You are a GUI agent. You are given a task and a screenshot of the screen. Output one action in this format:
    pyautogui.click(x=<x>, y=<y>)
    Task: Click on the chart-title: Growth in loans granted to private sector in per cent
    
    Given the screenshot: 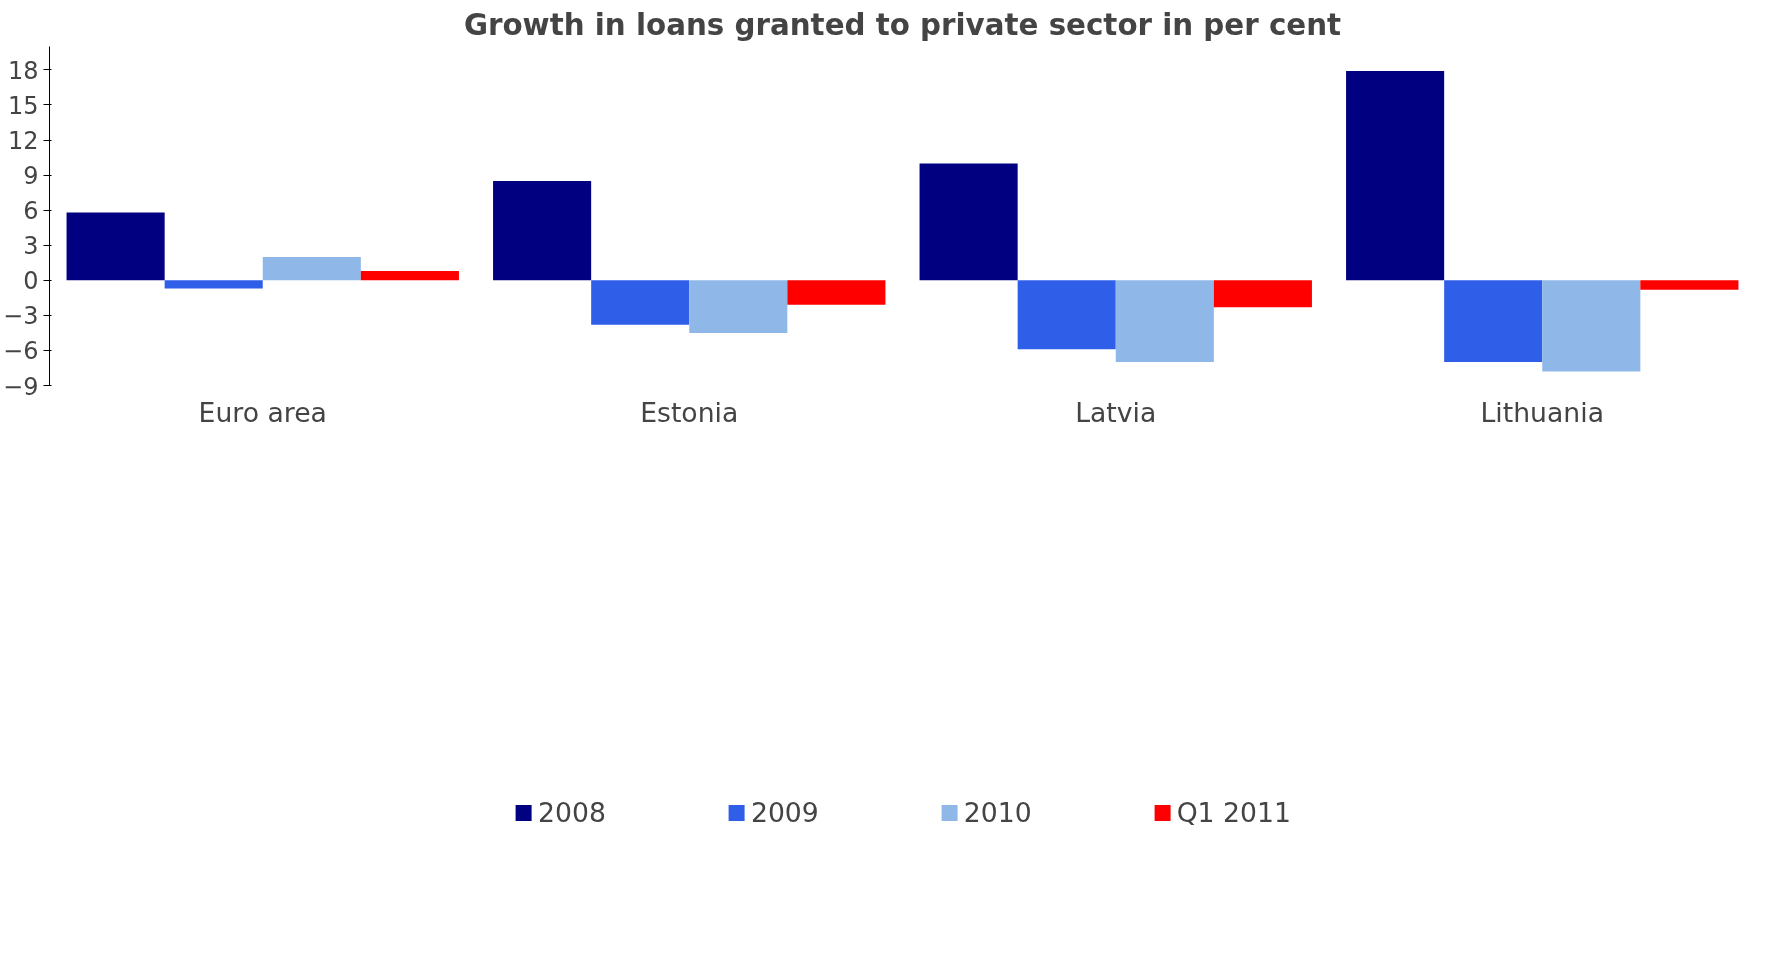 What is the action you would take?
    pyautogui.click(x=902, y=24)
    